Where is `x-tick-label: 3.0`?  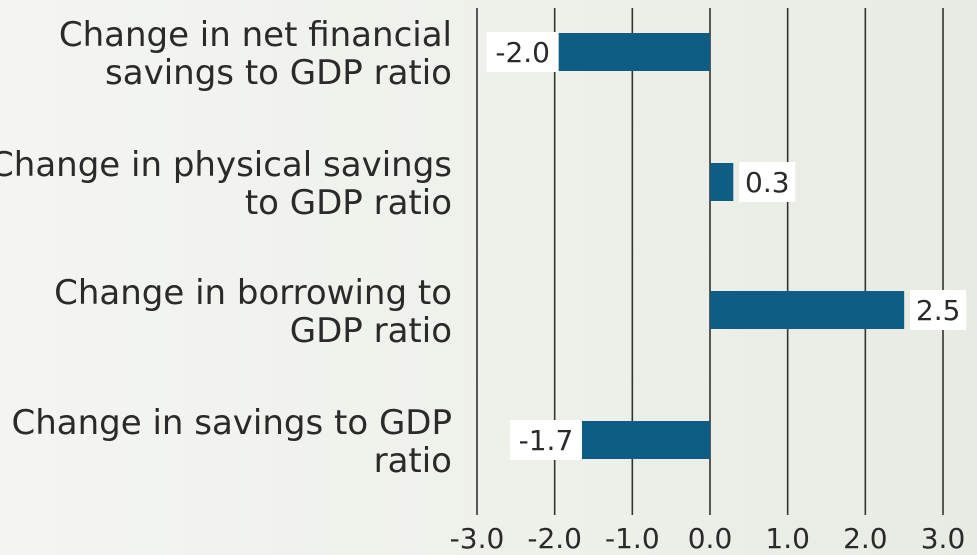
x-tick-label: 3.0 is located at coordinates (943, 538).